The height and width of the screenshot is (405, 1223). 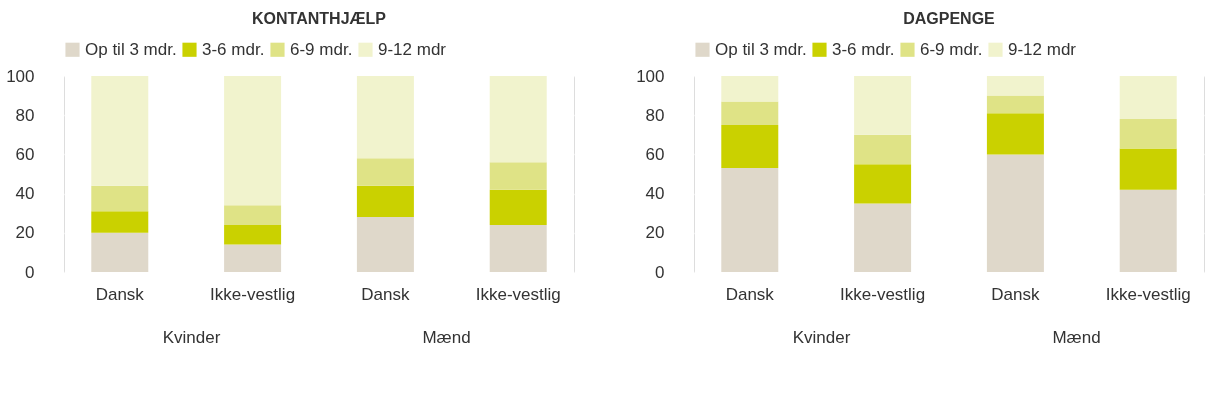 What do you see at coordinates (949, 18) in the screenshot?
I see `chart-title: DAGPENGE` at bounding box center [949, 18].